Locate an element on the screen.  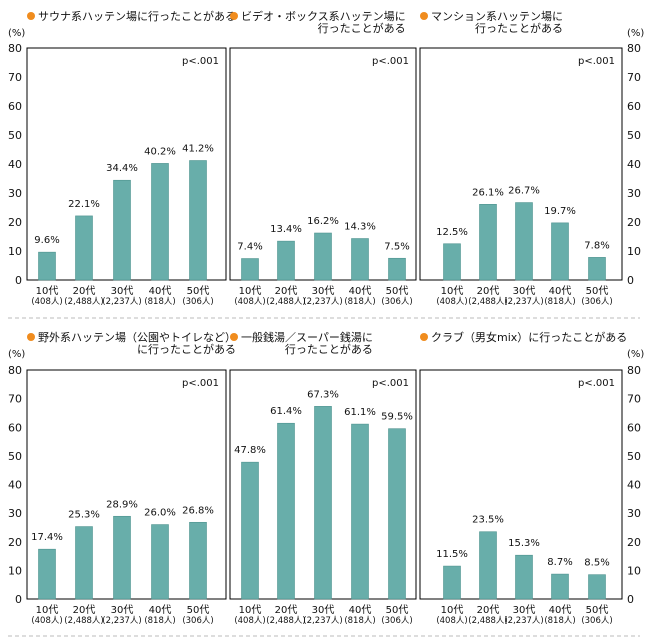
bar-value-label: 34.4% is located at coordinates (122, 168).